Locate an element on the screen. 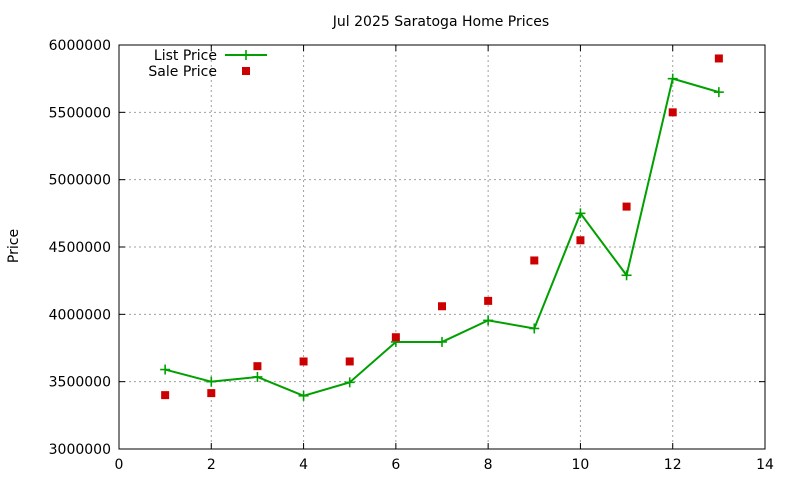 The height and width of the screenshot is (484, 800). y-tick-label: 4500000 is located at coordinates (80, 248).